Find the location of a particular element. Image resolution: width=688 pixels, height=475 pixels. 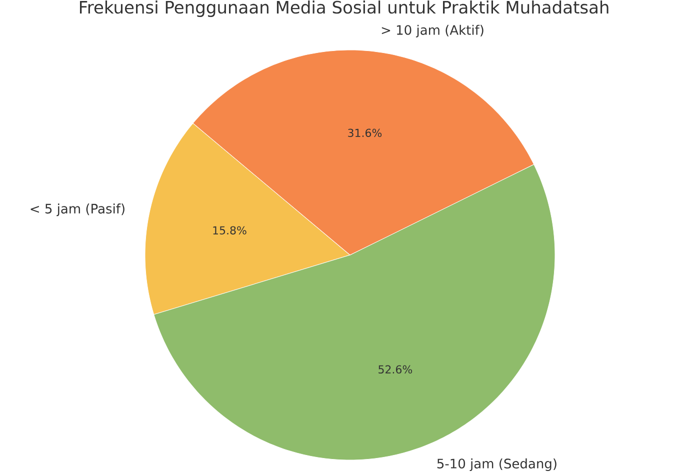

slice-label: < 5 jam (Pasif) is located at coordinates (77, 210).